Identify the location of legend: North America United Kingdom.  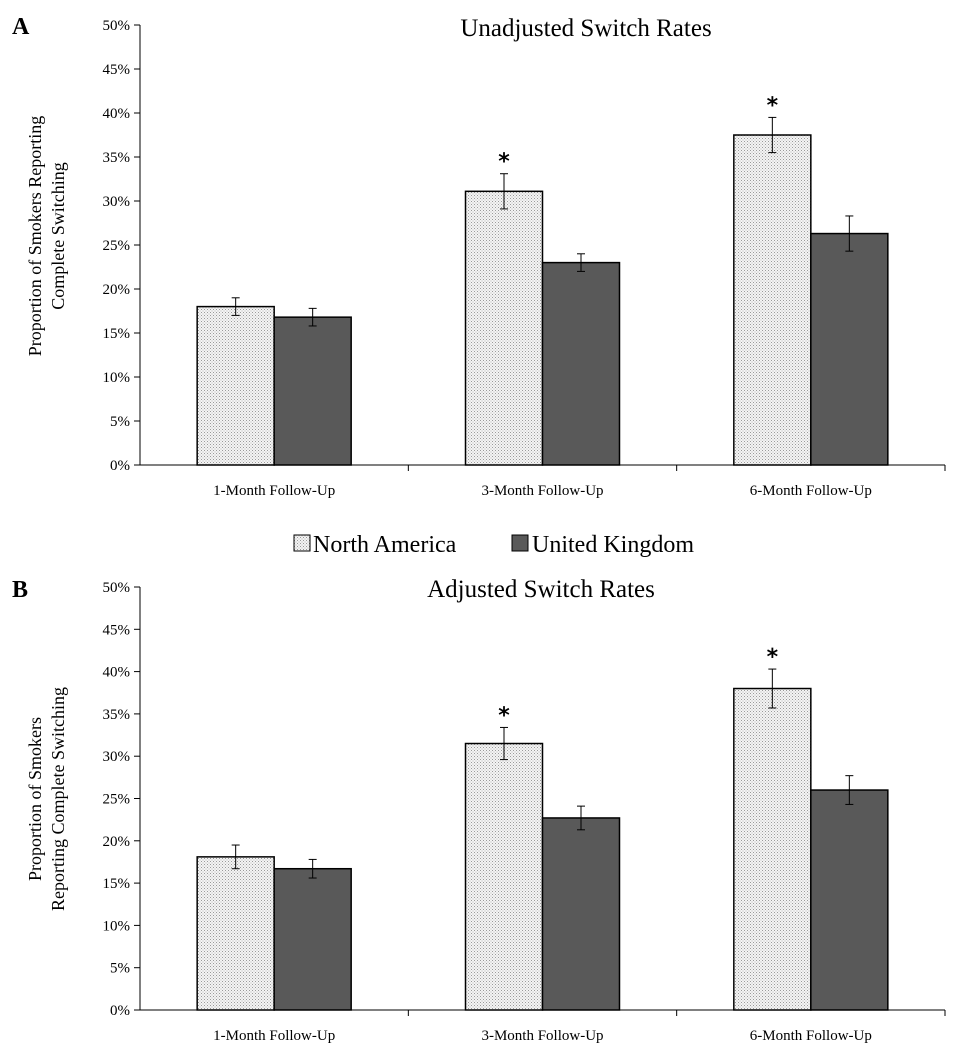
(493, 545).